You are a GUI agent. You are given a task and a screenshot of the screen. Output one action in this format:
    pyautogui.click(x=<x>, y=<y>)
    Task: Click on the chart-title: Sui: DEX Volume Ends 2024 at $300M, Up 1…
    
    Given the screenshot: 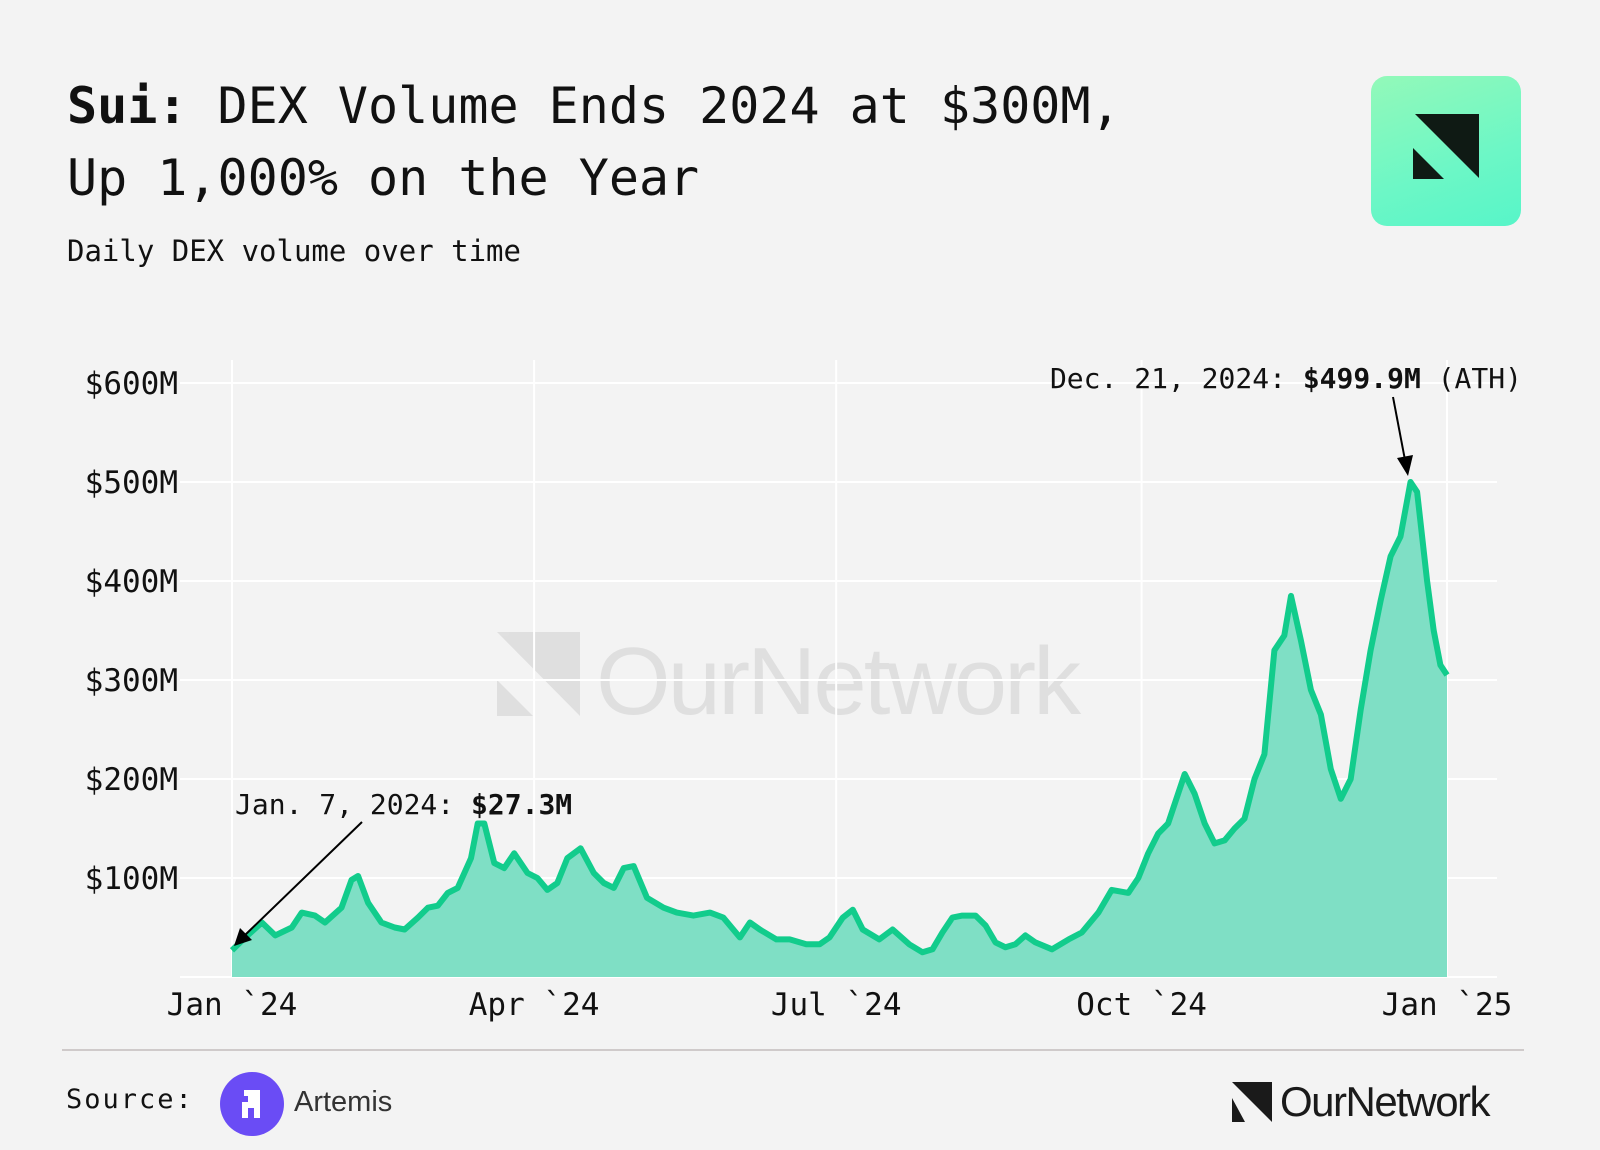 What is the action you would take?
    pyautogui.click(x=594, y=142)
    